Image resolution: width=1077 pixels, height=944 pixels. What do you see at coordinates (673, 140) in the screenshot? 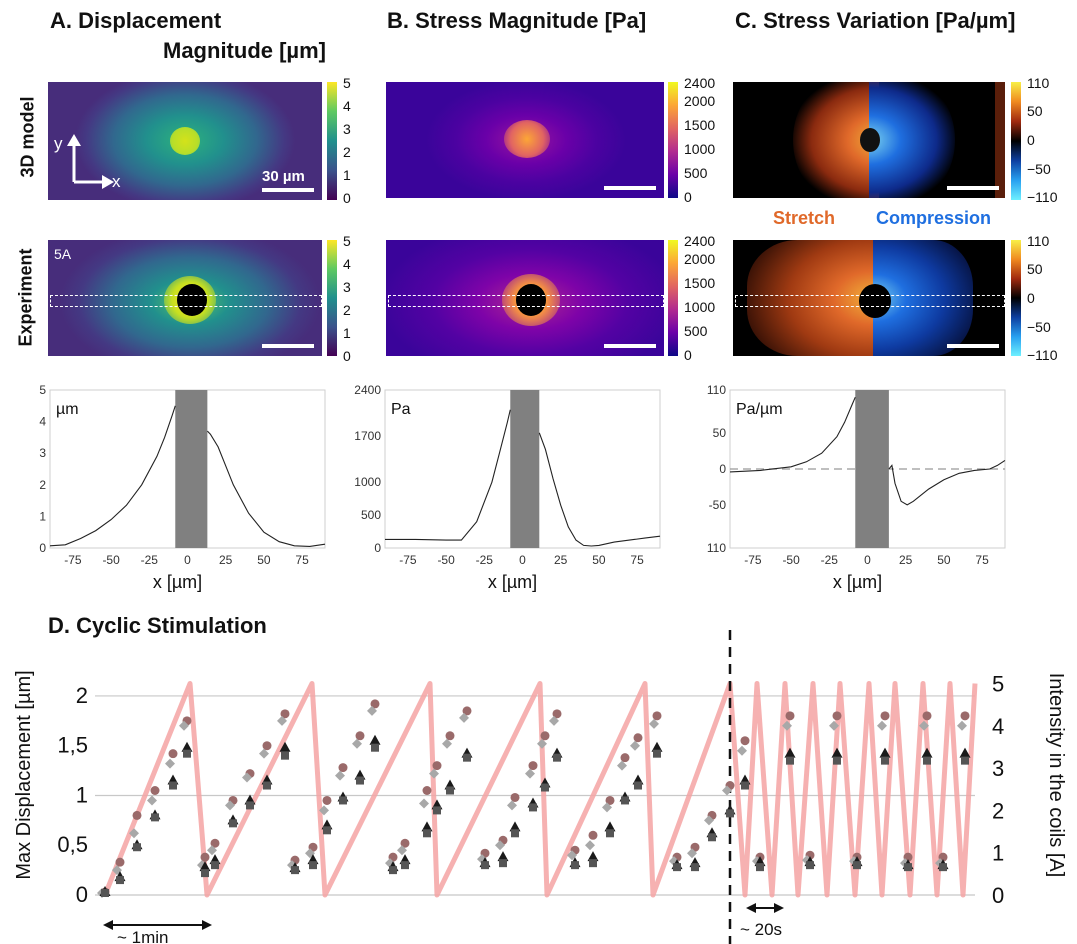
I see `colorbar-stress-model` at bounding box center [673, 140].